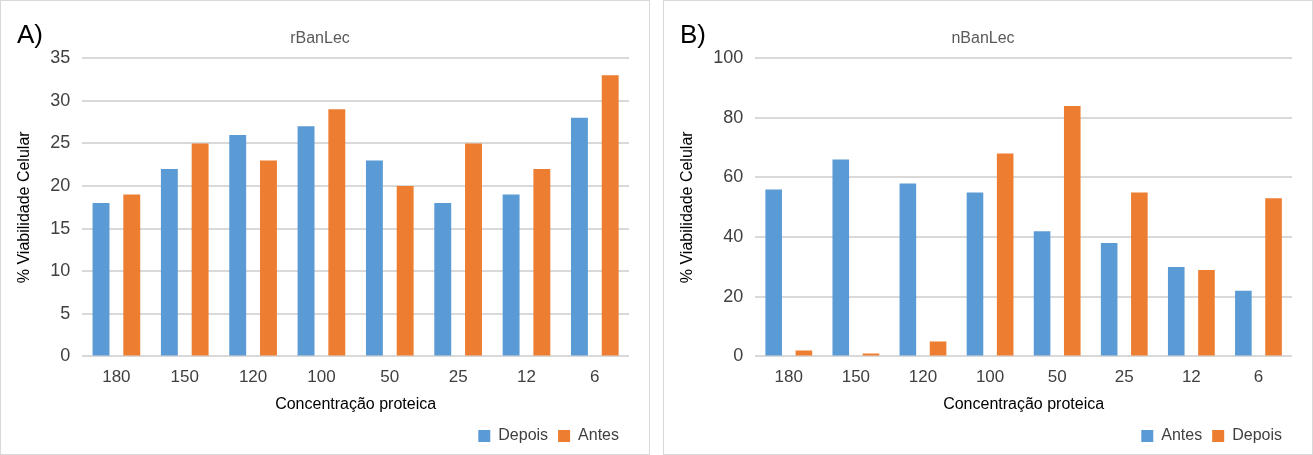 Image resolution: width=1313 pixels, height=455 pixels. I want to click on y-tick-label: 60, so click(733, 176).